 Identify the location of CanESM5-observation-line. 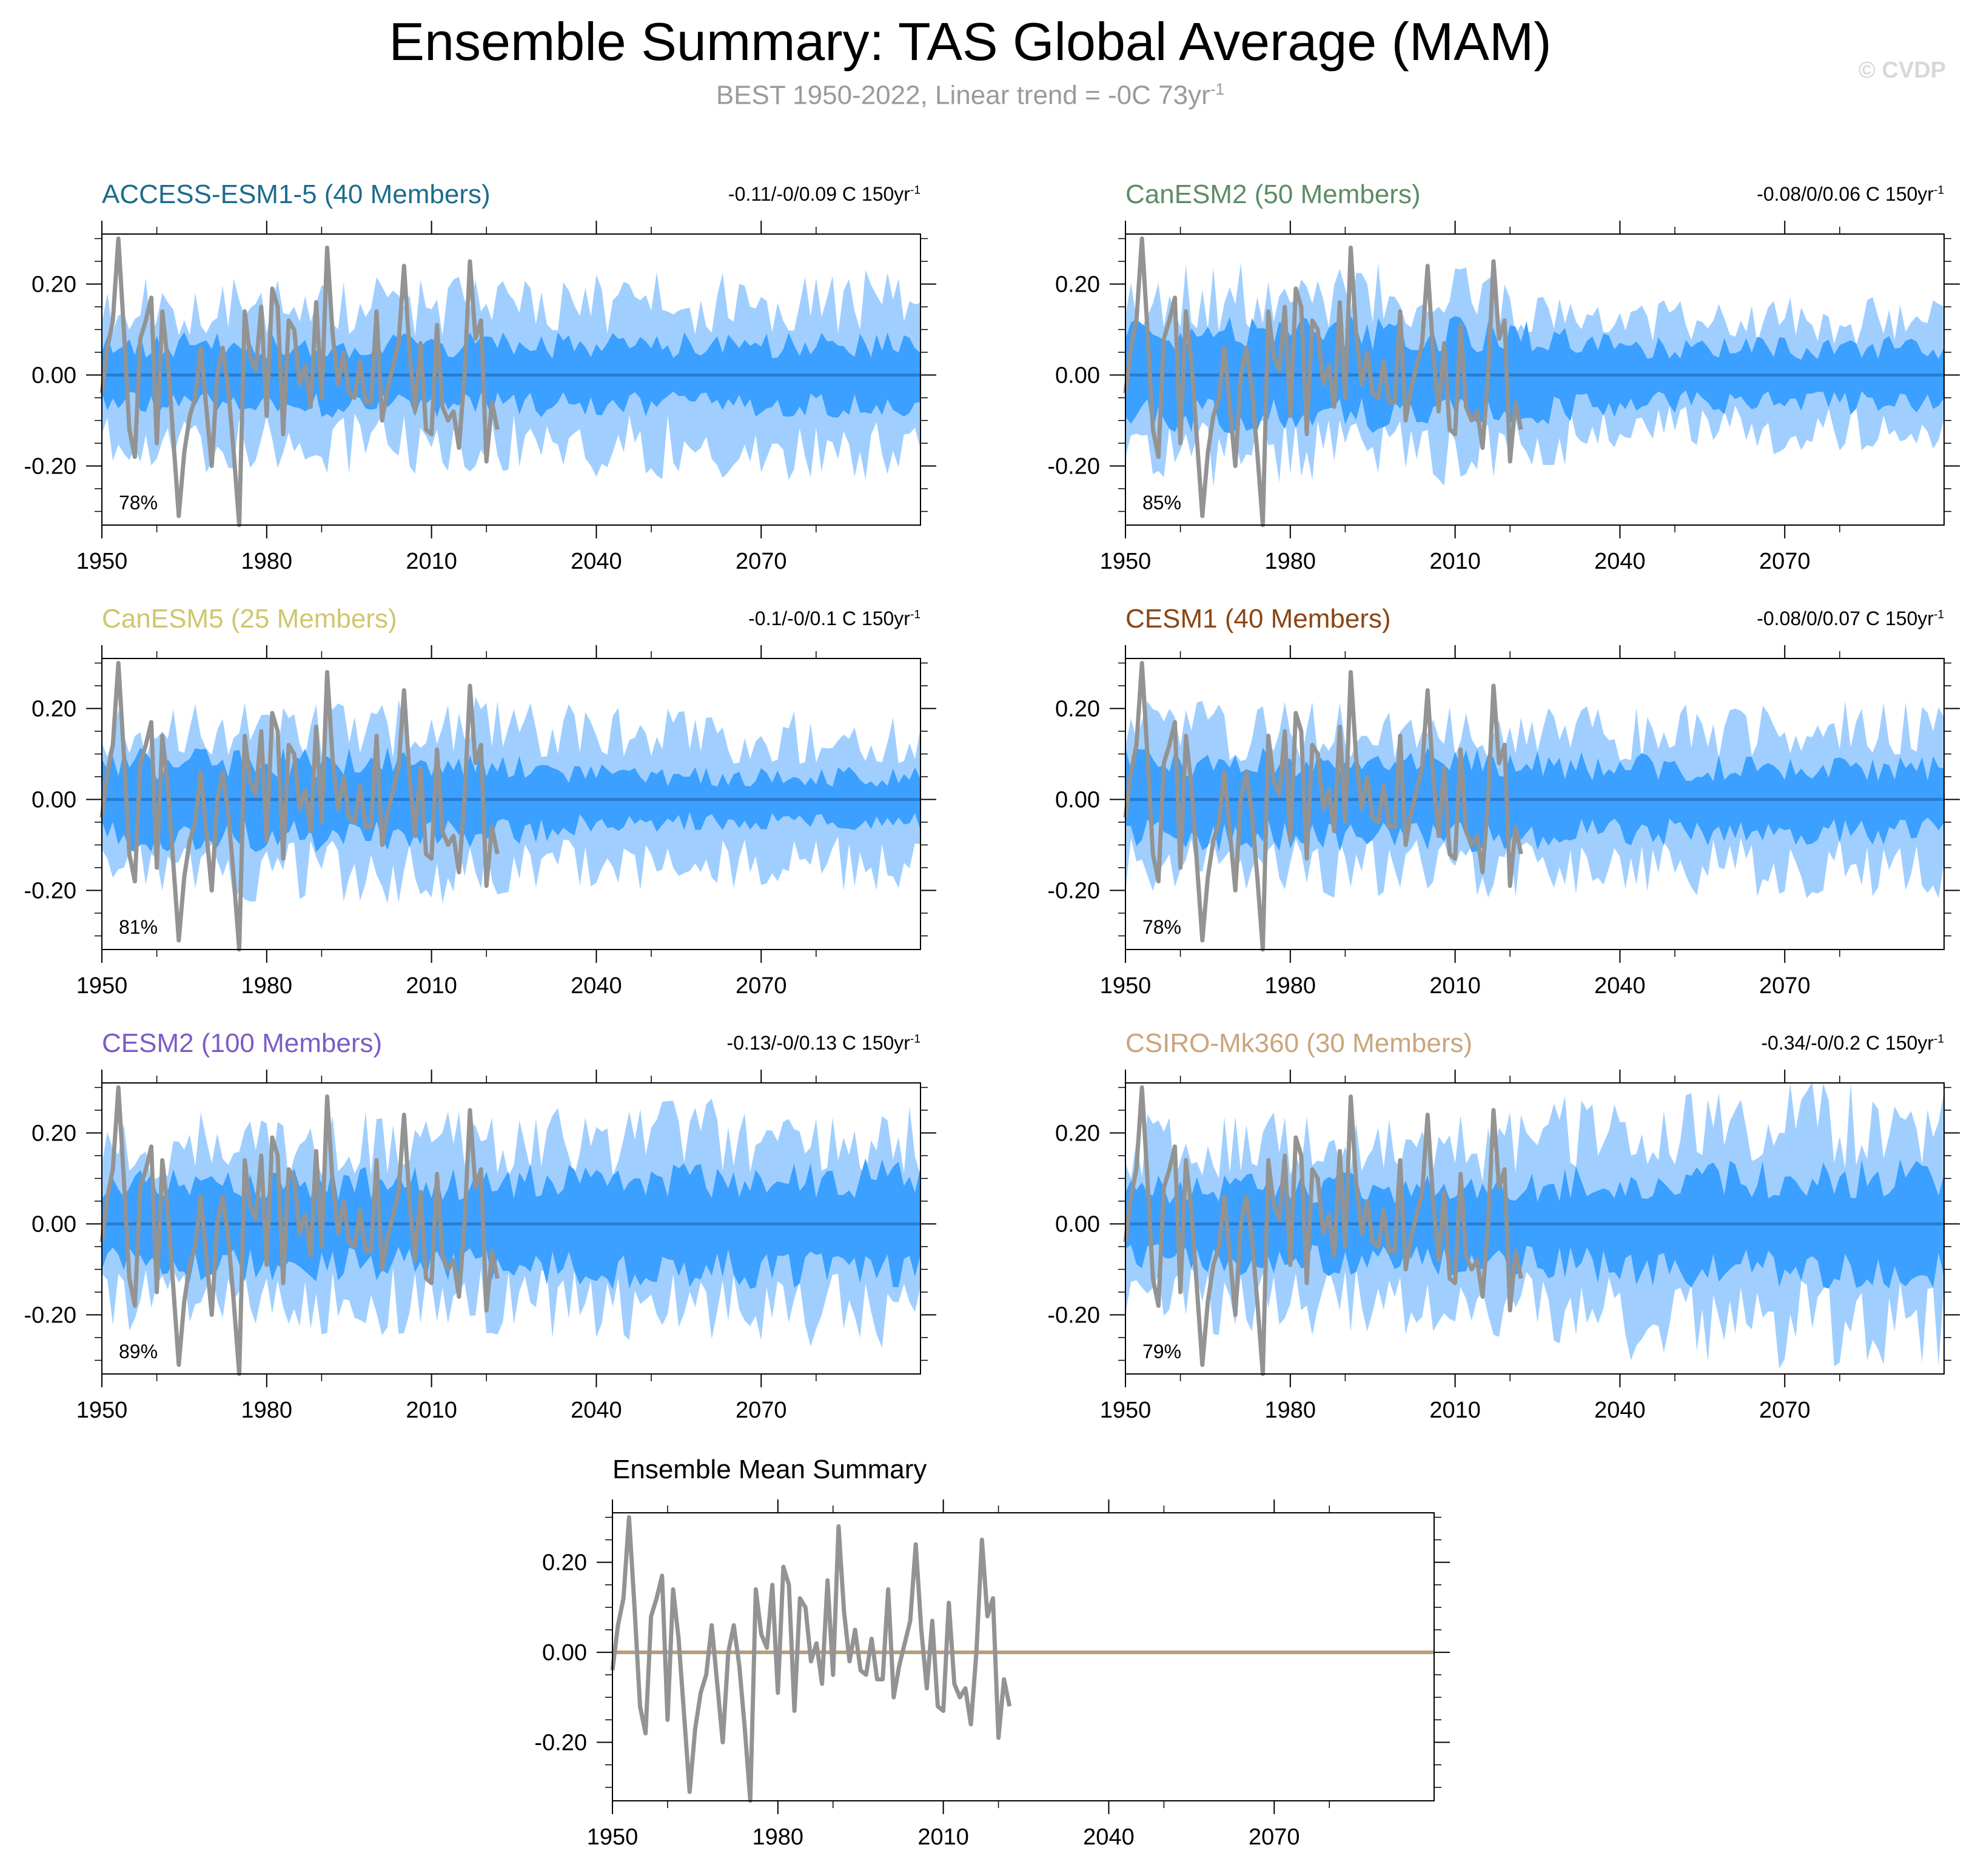
(299, 806).